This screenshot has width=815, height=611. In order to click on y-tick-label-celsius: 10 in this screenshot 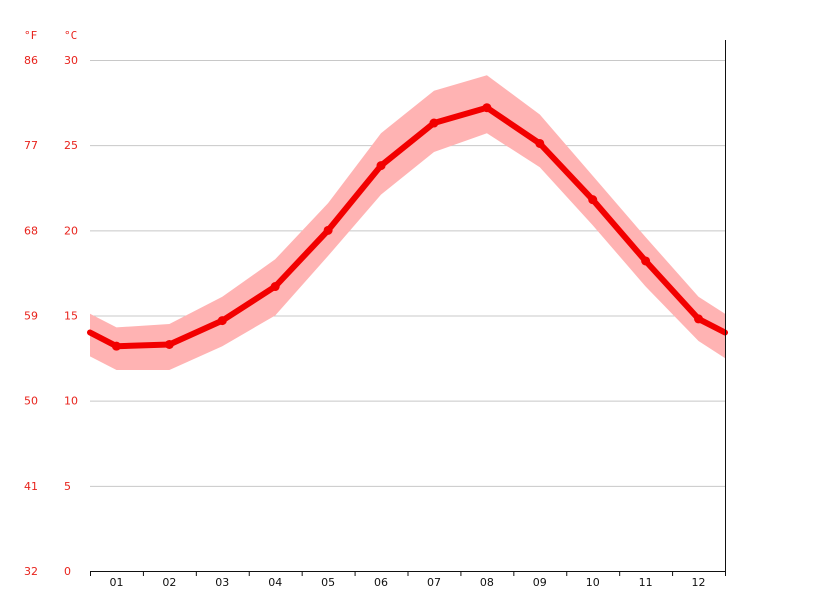, I will do `click(71, 401)`.